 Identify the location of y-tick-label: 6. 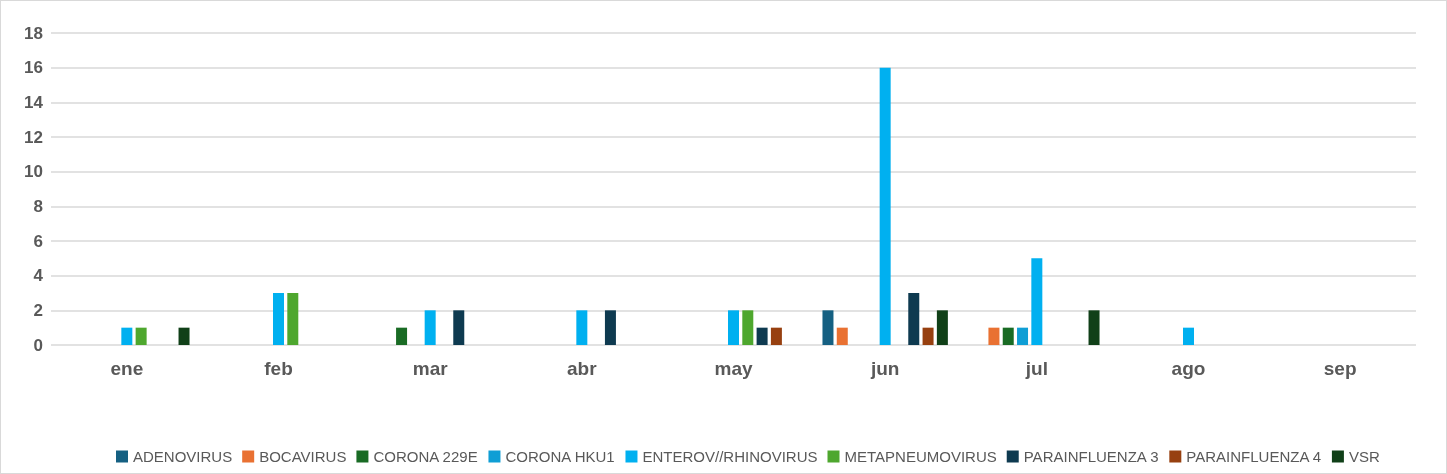
(38, 241).